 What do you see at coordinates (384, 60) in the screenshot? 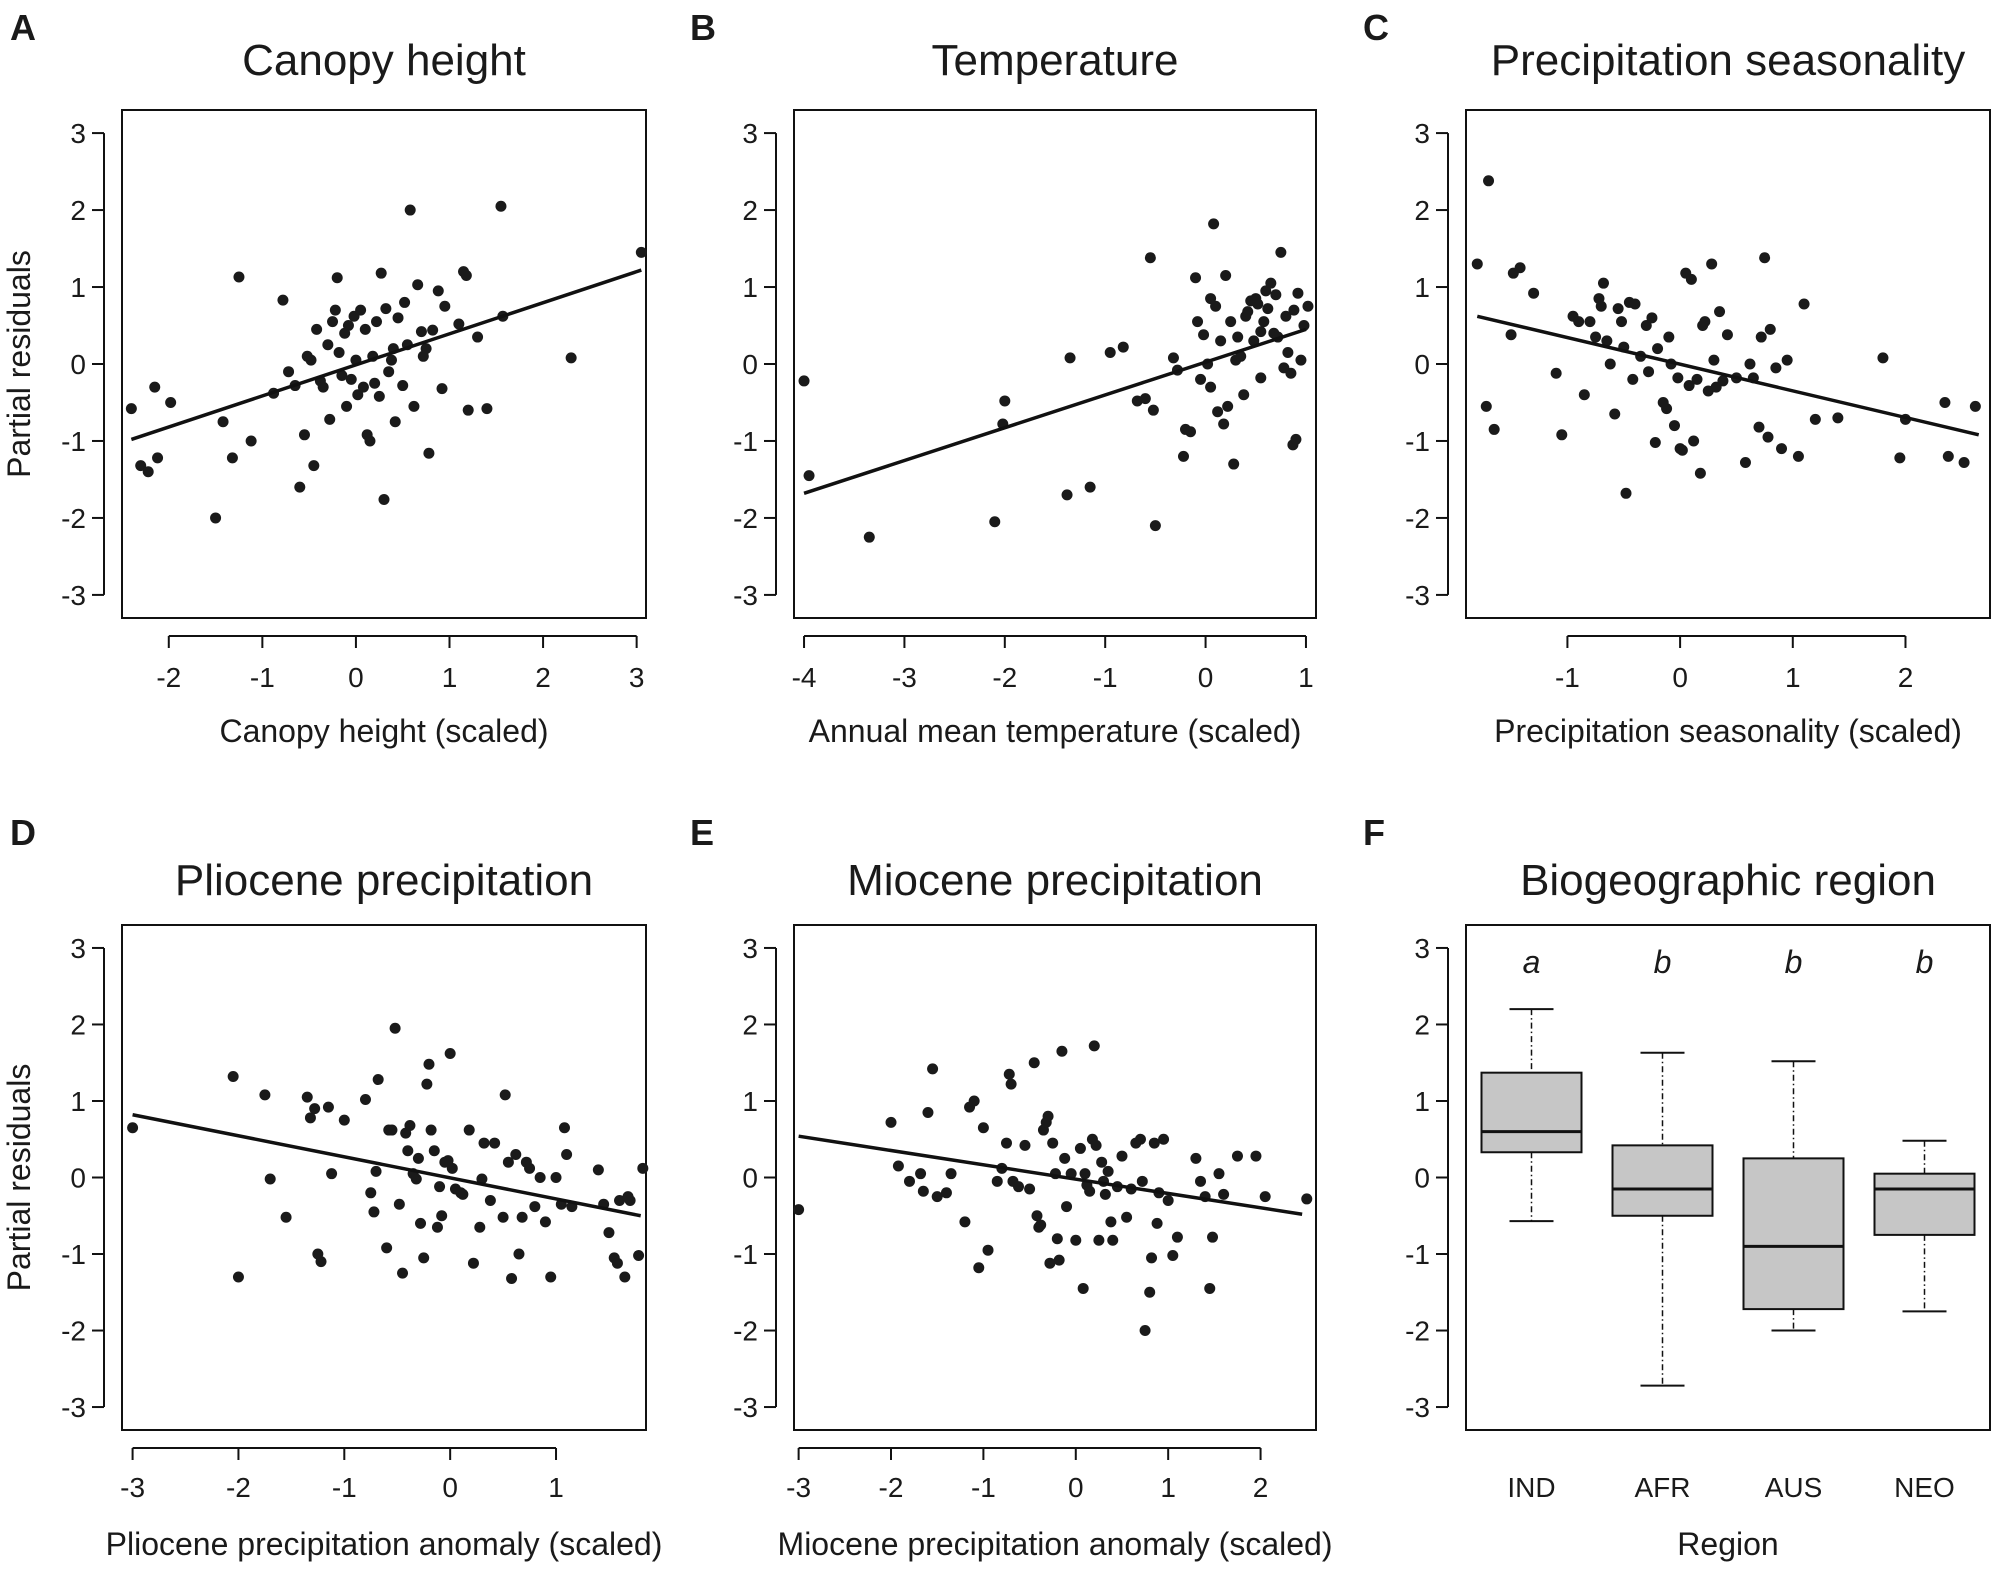
I see `panel-title: Canopy height` at bounding box center [384, 60].